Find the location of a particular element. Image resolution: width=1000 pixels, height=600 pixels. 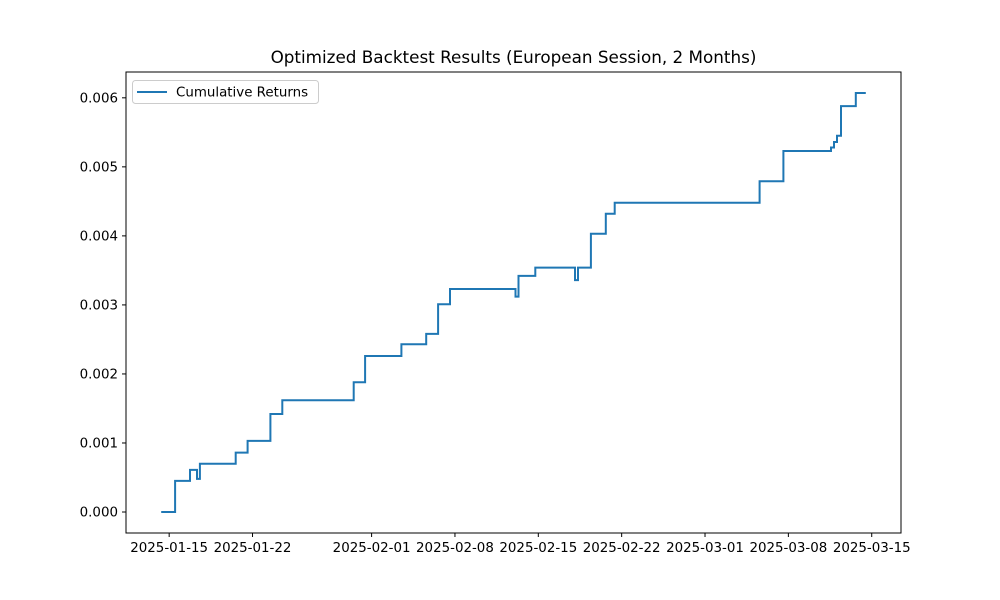

y-tick-label: 0.006 is located at coordinates (99, 98).